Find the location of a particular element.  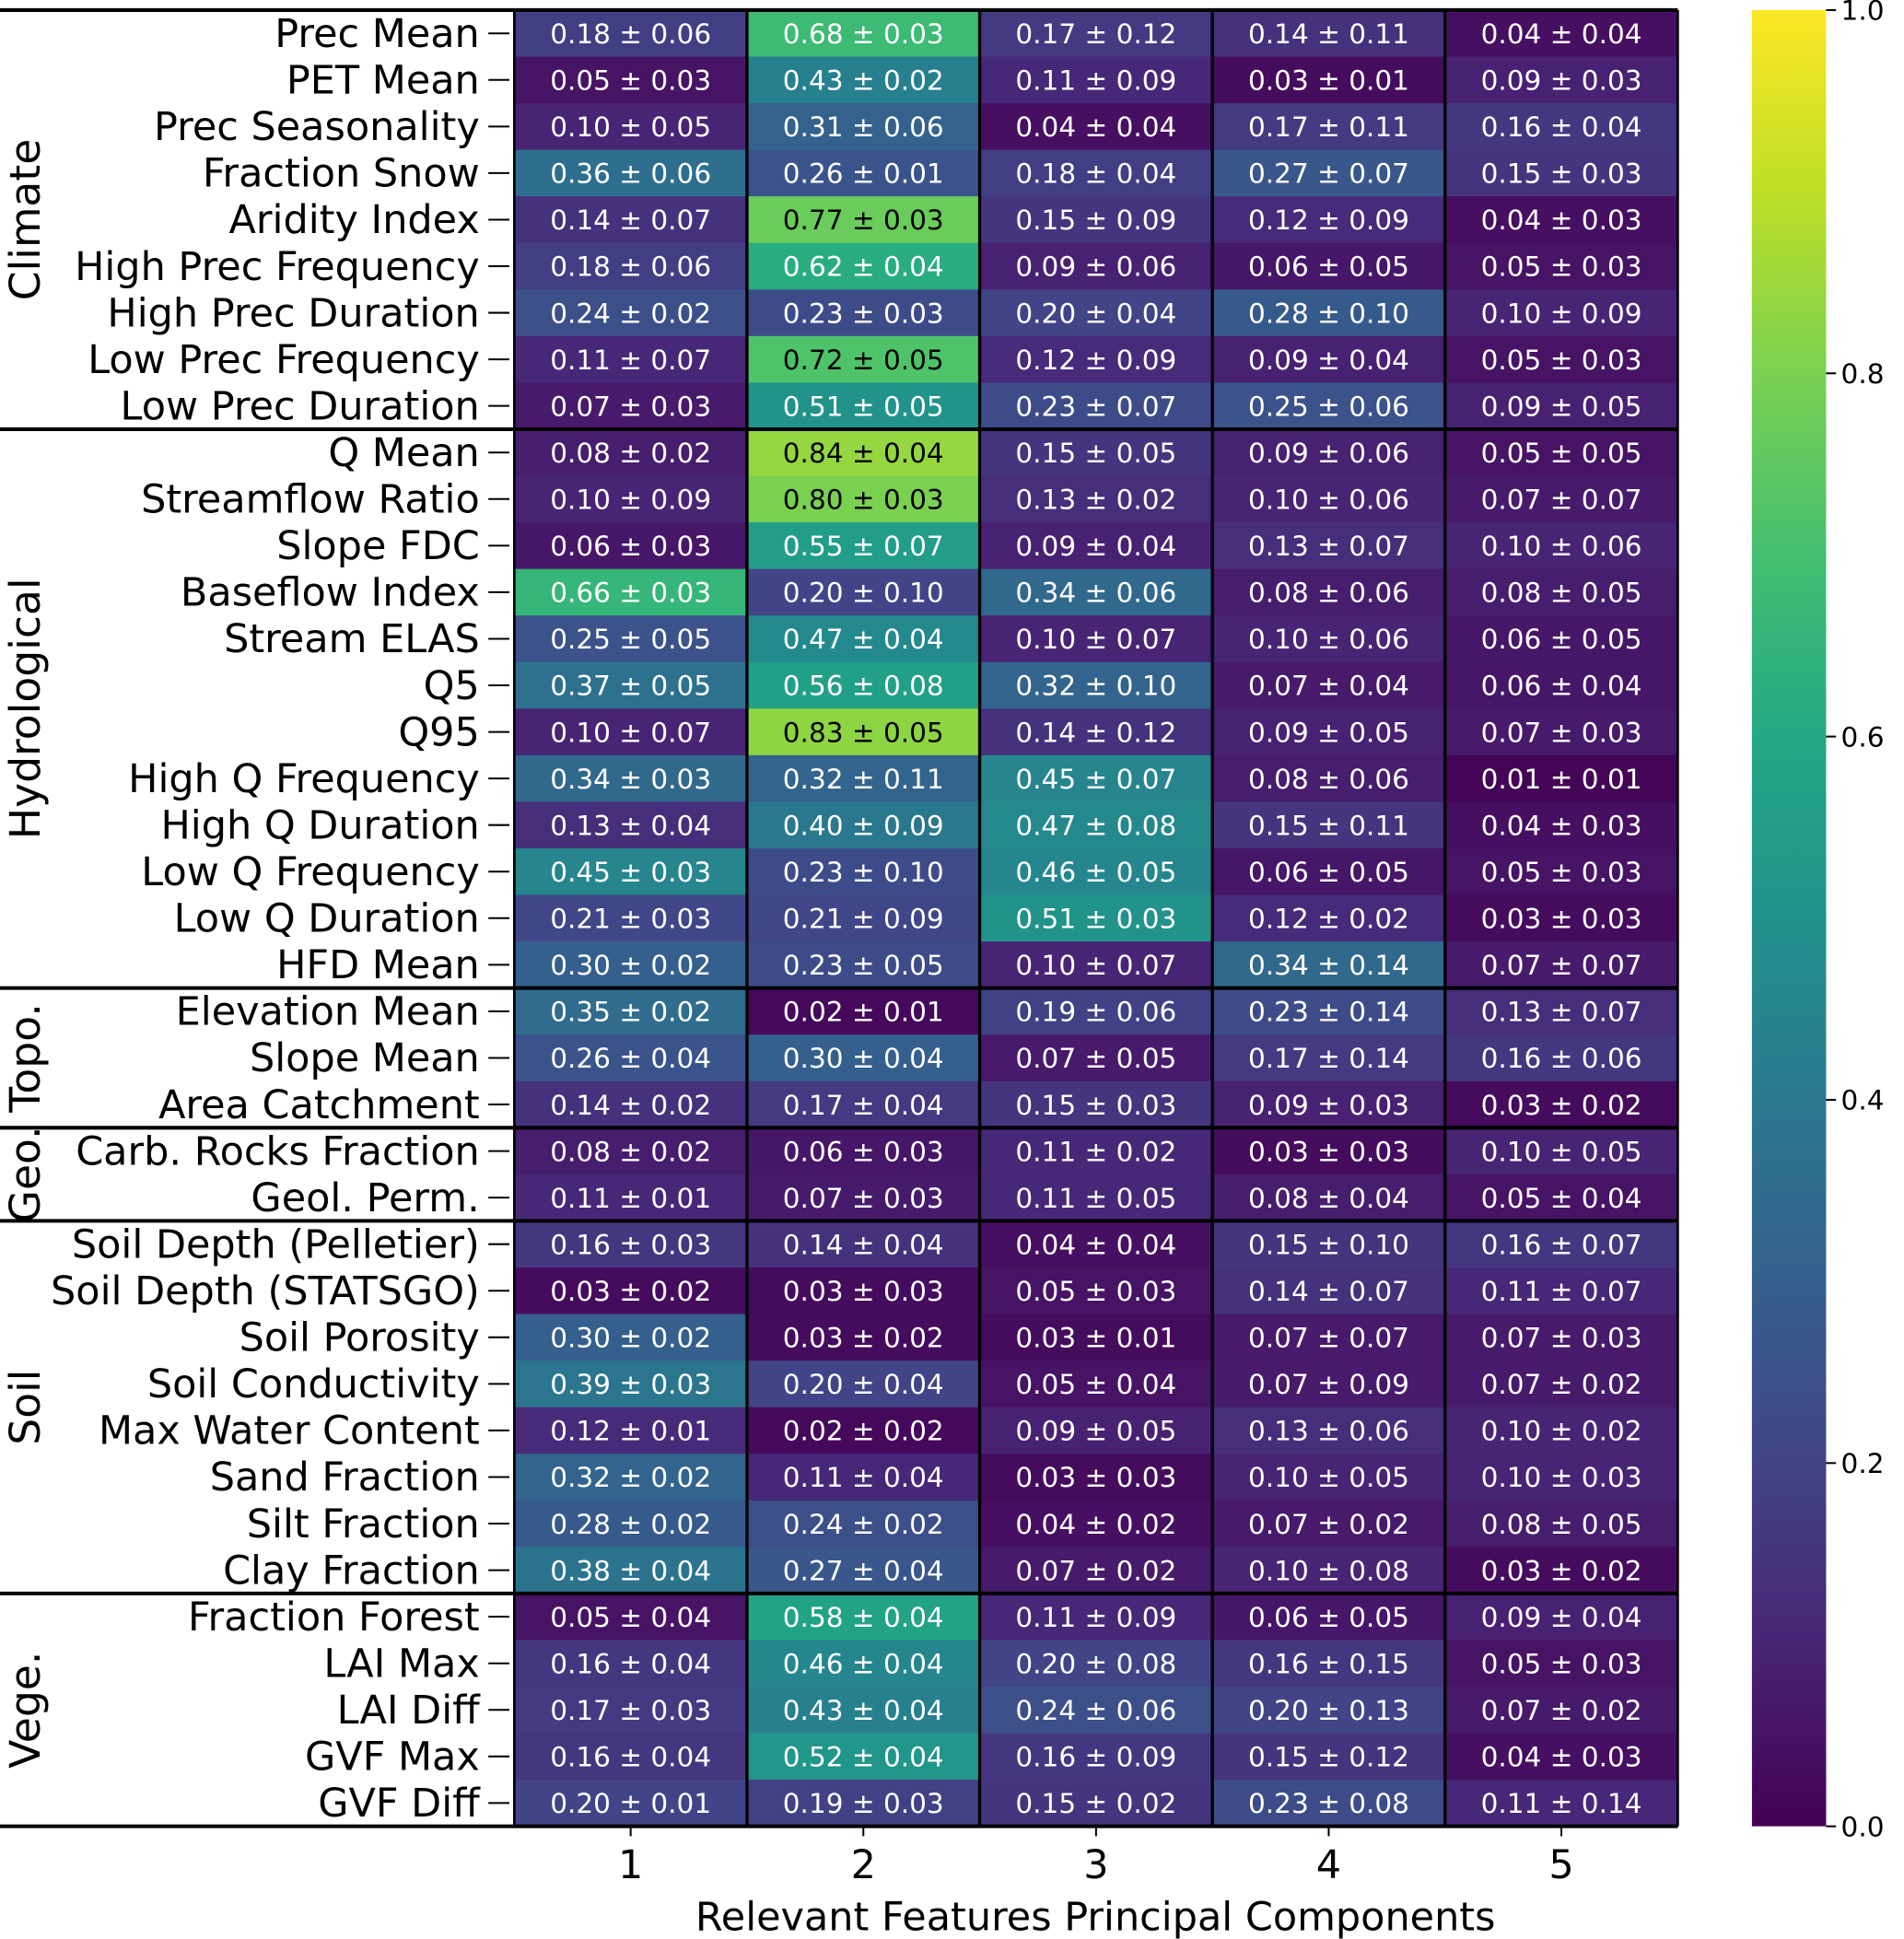

cell-value-label: 0.30 ± 0.04 is located at coordinates (863, 1059).